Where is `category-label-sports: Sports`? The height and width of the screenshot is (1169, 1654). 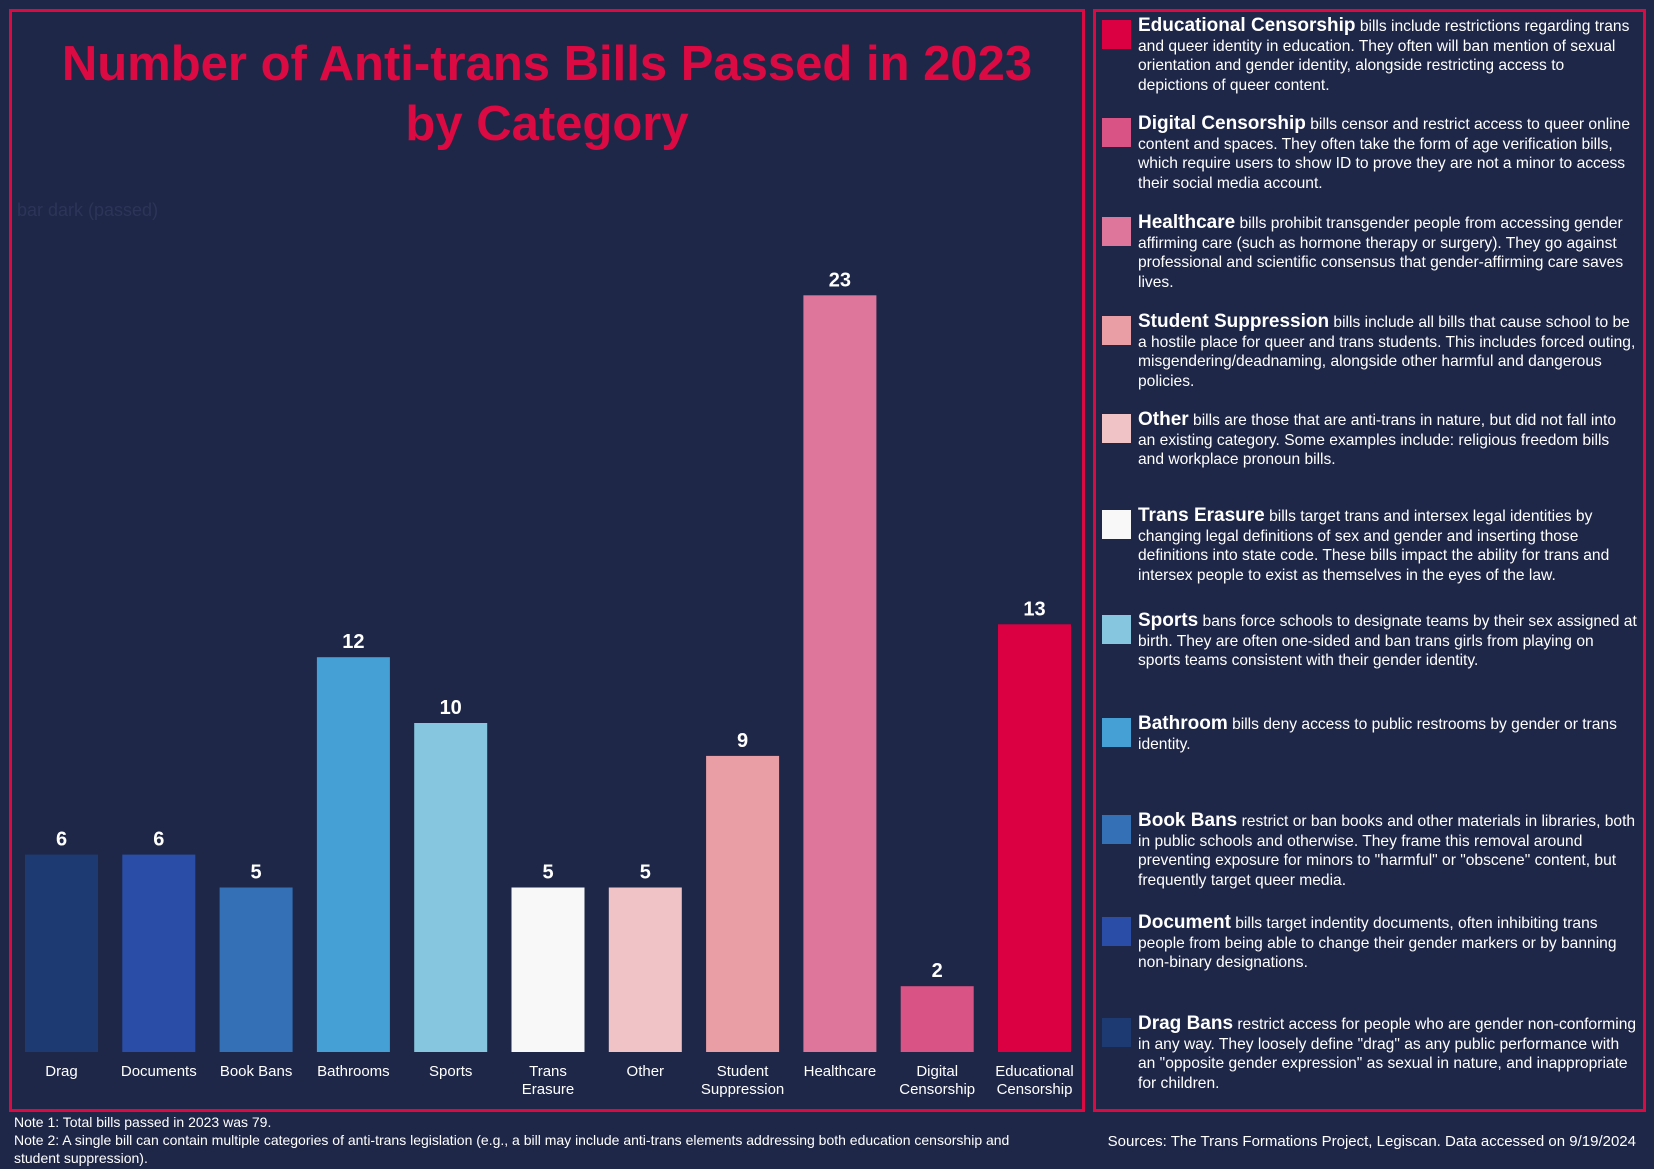 category-label-sports: Sports is located at coordinates (450, 1071).